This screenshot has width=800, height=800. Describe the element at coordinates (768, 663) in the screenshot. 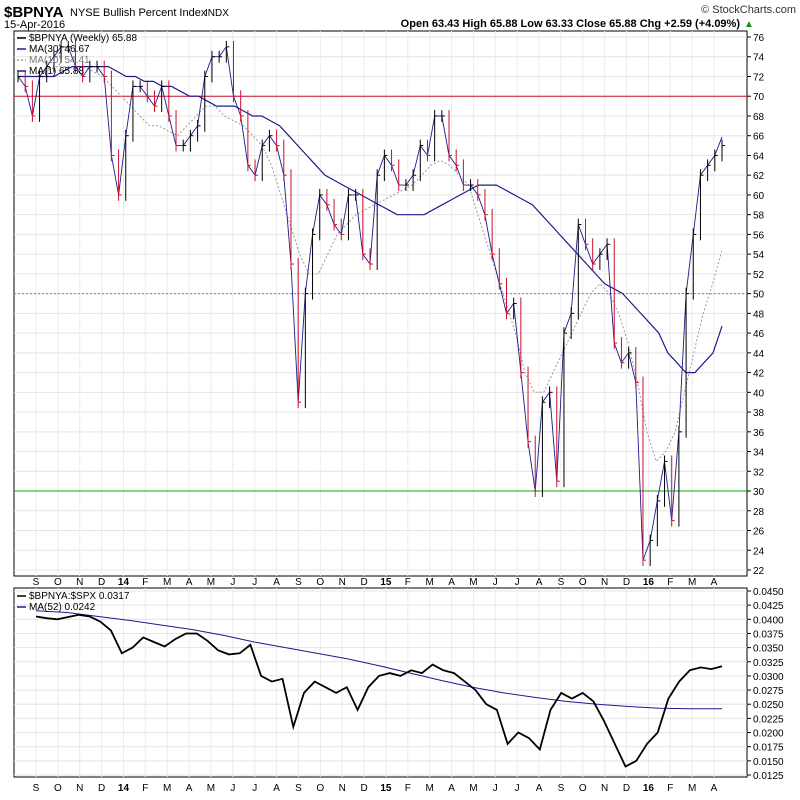

I see `ratio-y-tick-label: 0.0325` at that location.